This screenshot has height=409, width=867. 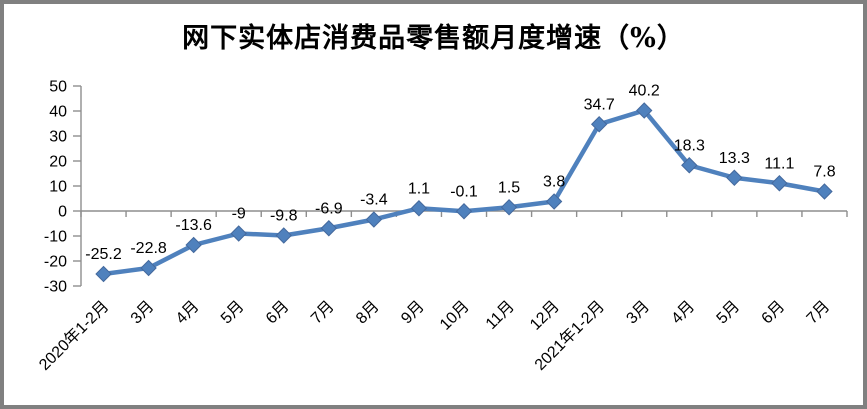 What do you see at coordinates (824, 172) in the screenshot?
I see `data-label: 7.8` at bounding box center [824, 172].